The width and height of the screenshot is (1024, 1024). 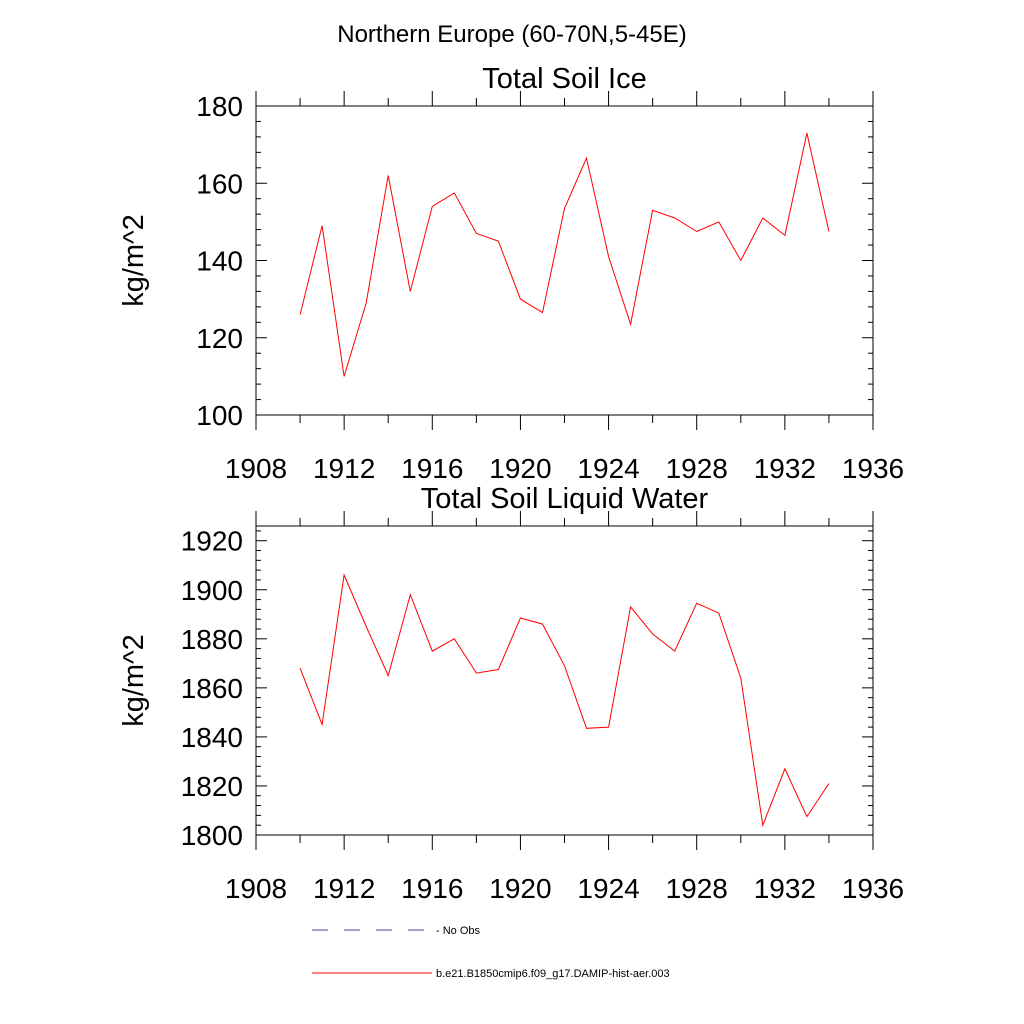 I want to click on y-tick-label: 1800, so click(x=212, y=835).